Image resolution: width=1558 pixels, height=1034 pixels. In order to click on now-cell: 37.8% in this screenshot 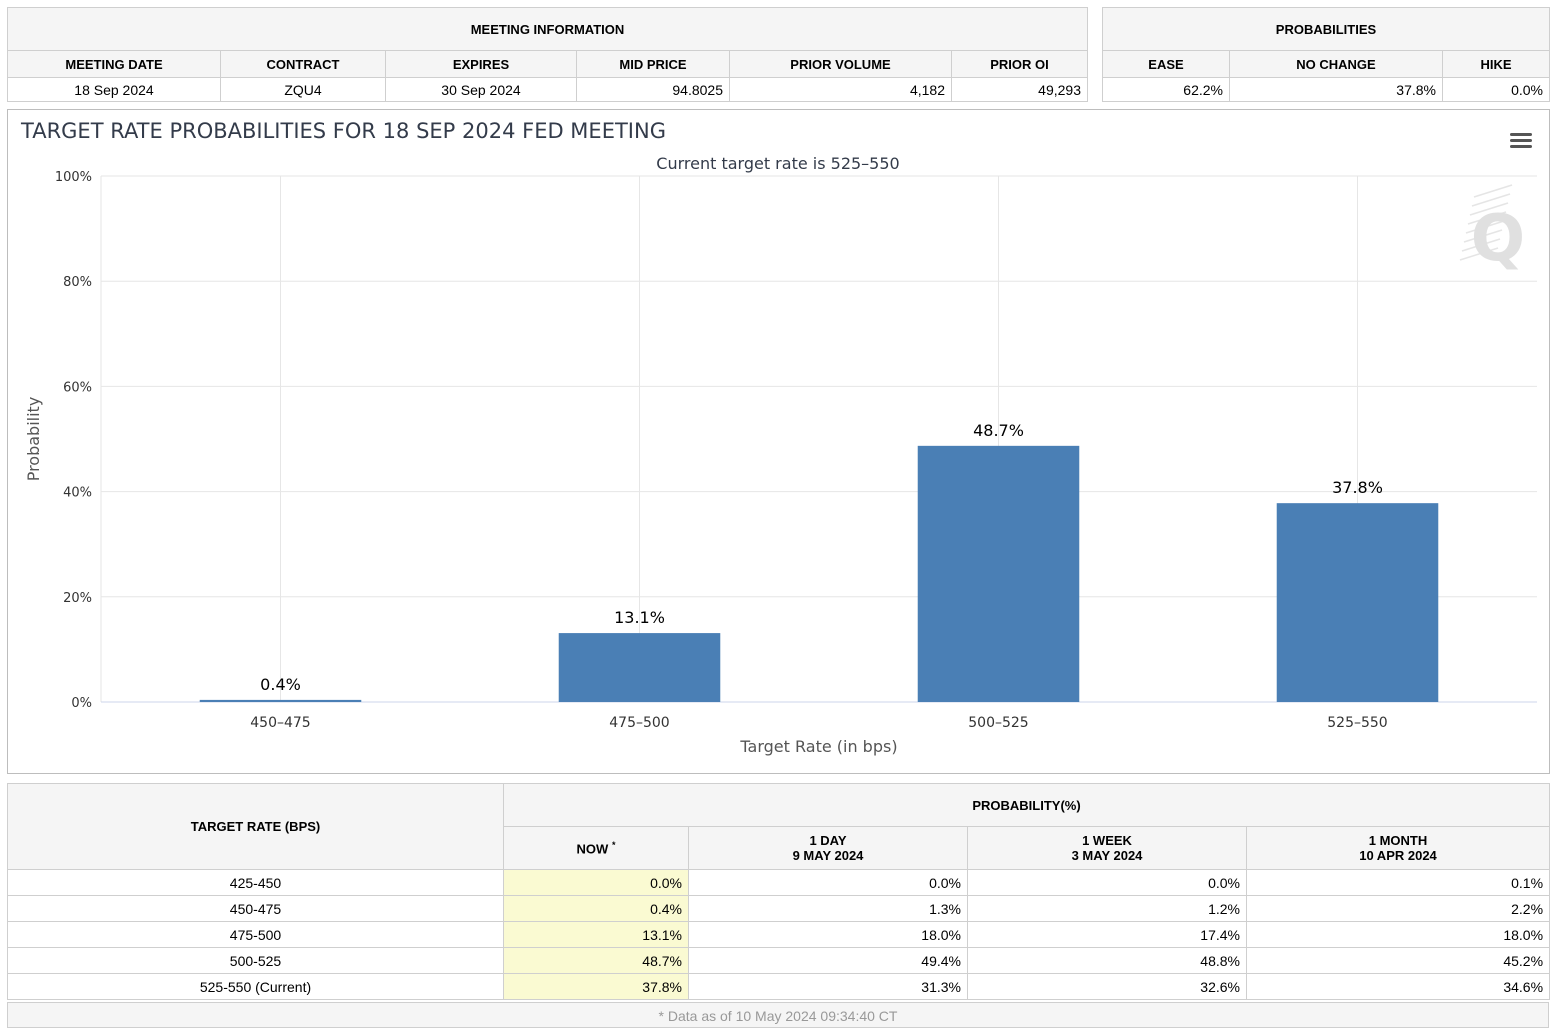, I will do `click(596, 986)`.